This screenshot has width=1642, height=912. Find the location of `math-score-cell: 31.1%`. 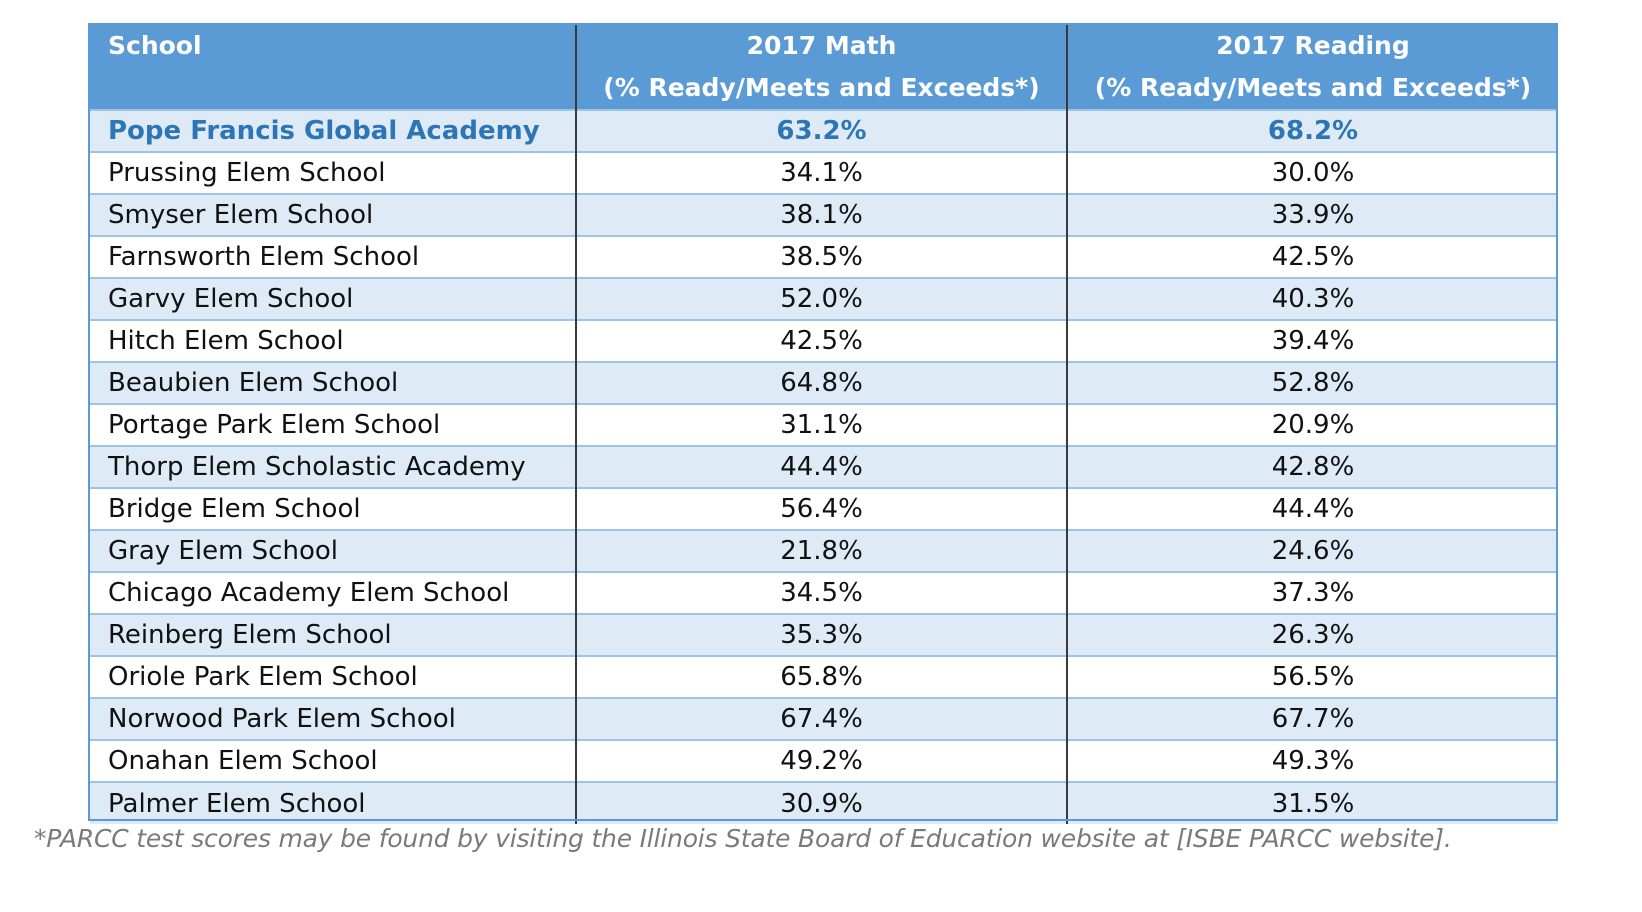

math-score-cell: 31.1% is located at coordinates (822, 424).